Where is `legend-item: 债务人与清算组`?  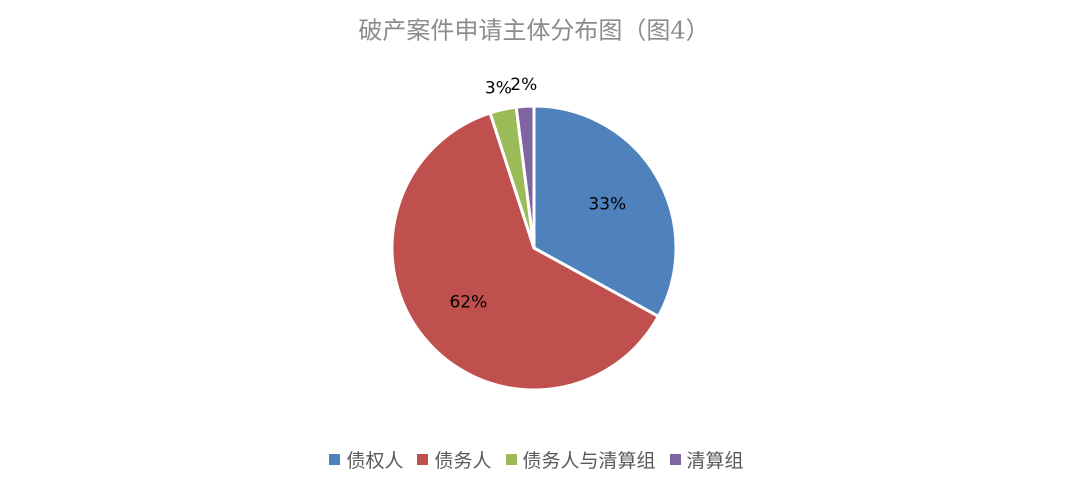
legend-item: 债务人与清算组 is located at coordinates (580, 459).